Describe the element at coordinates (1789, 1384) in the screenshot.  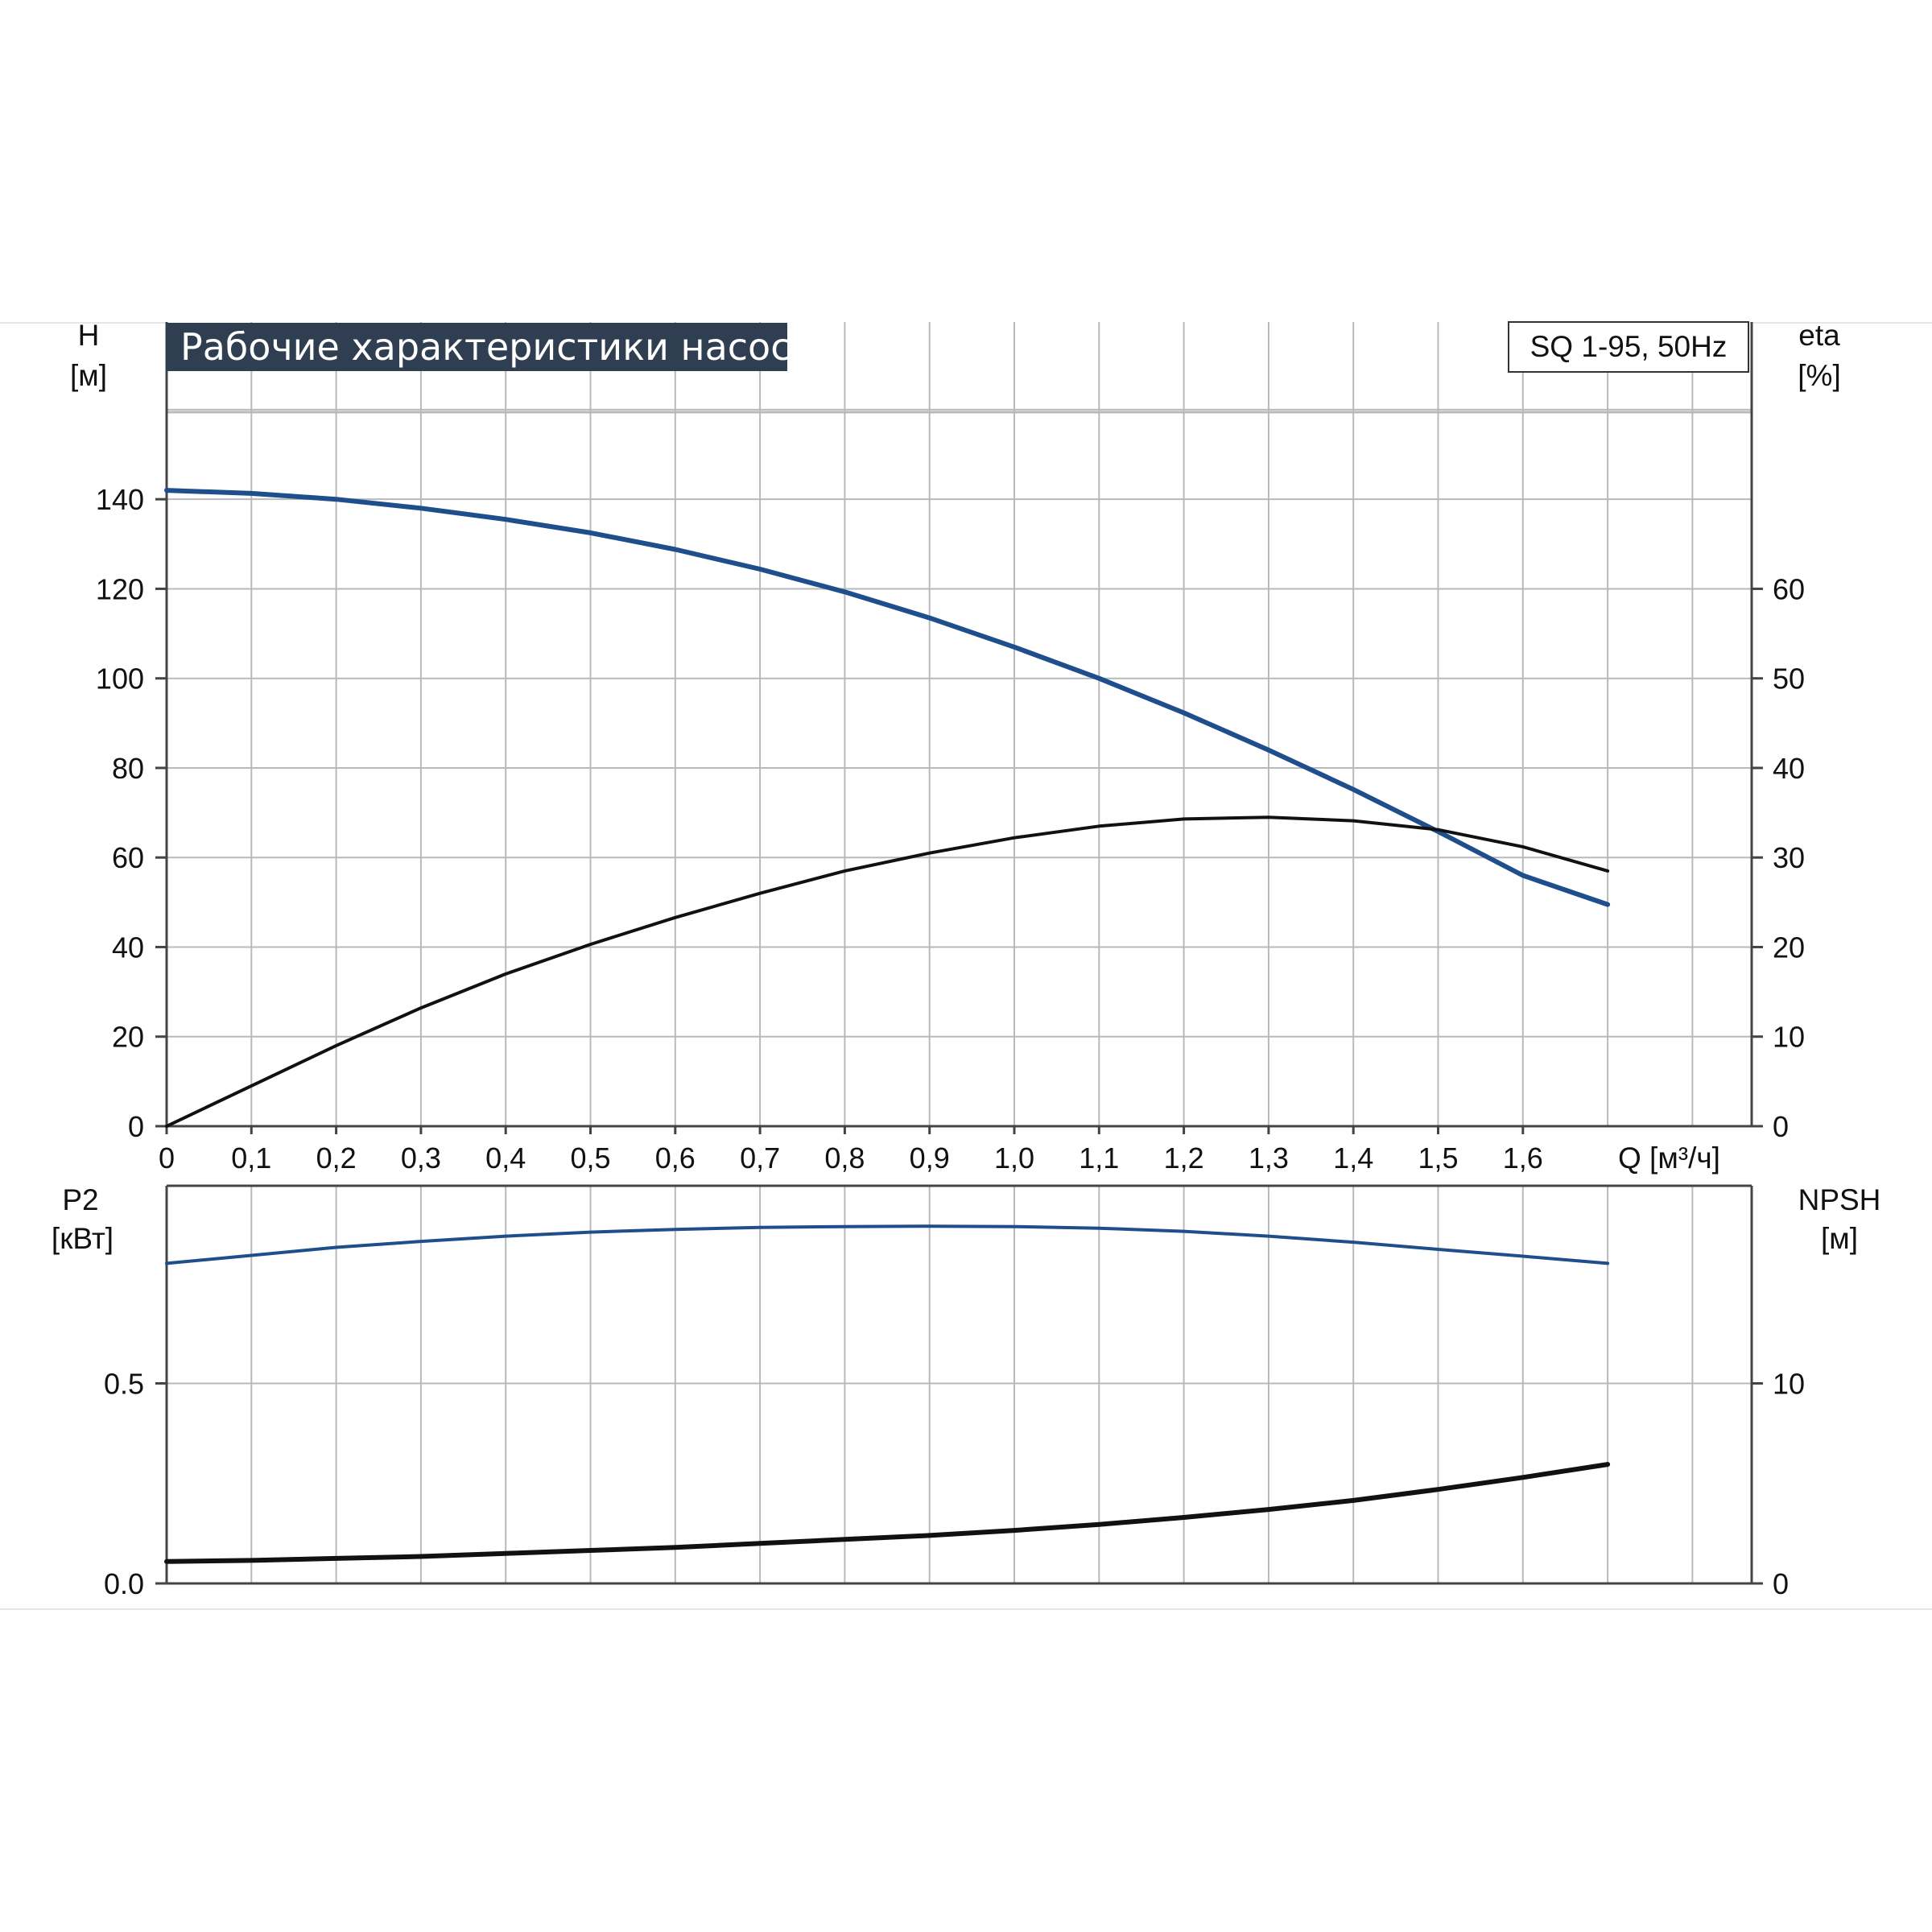
I see `npsh-tick-label: 10` at that location.